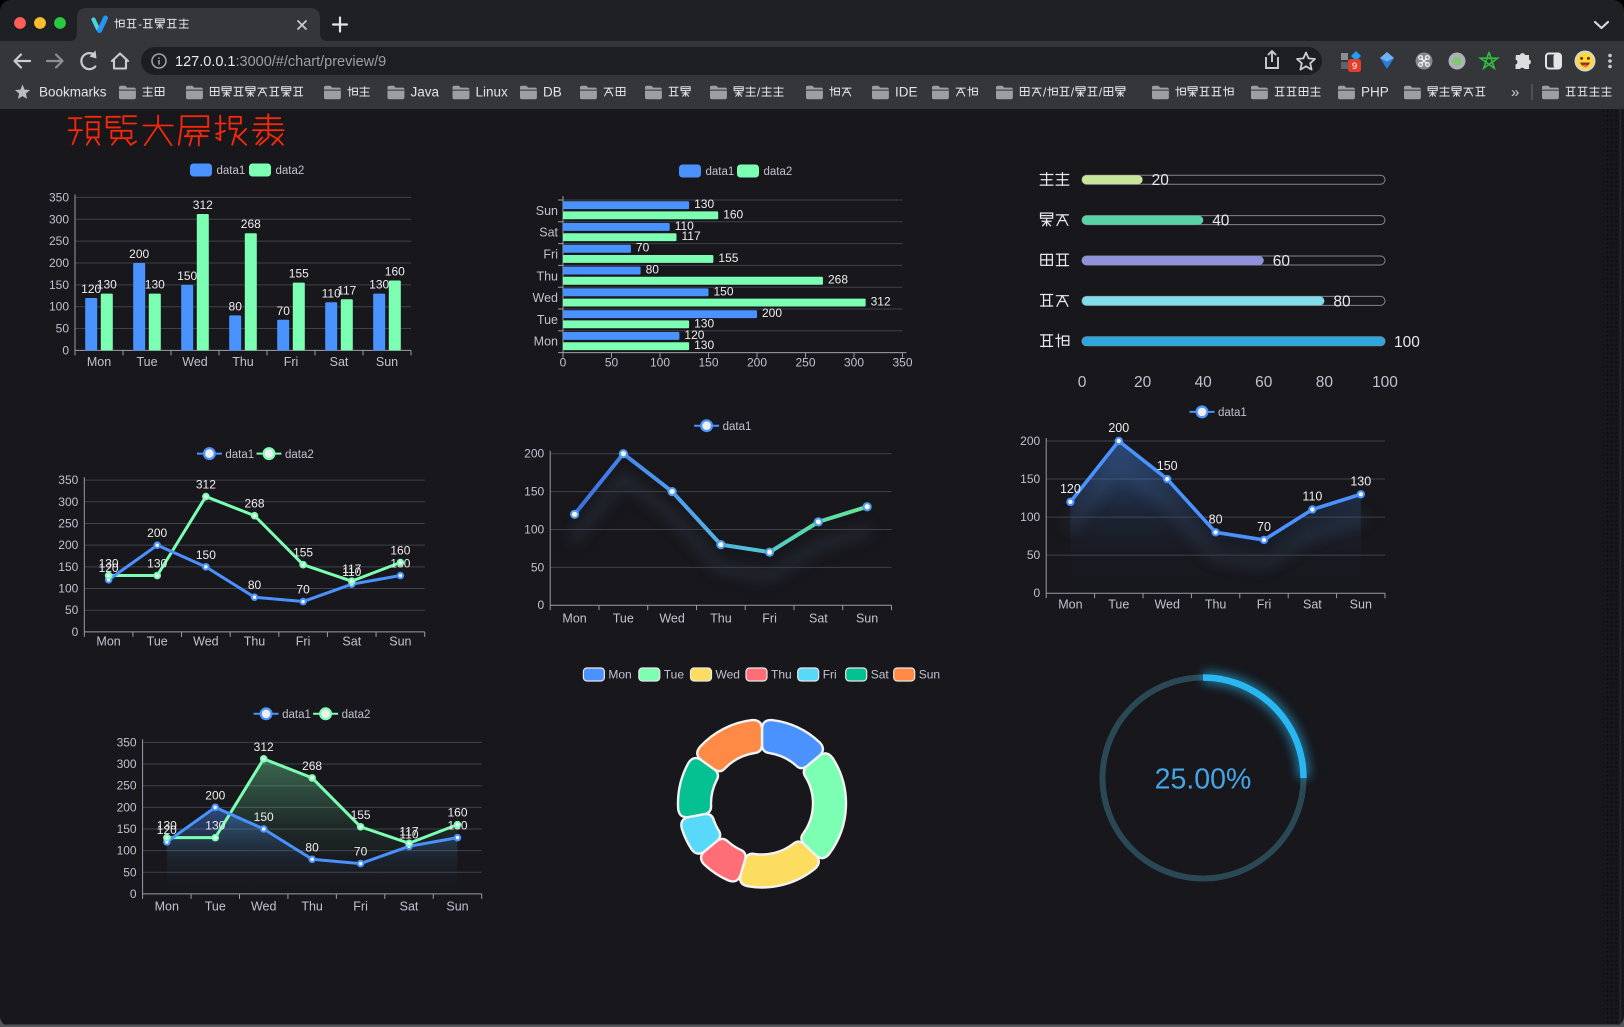 Image resolution: width=1624 pixels, height=1027 pixels. What do you see at coordinates (1203, 780) in the screenshot?
I see `svg-text: 25.00%` at bounding box center [1203, 780].